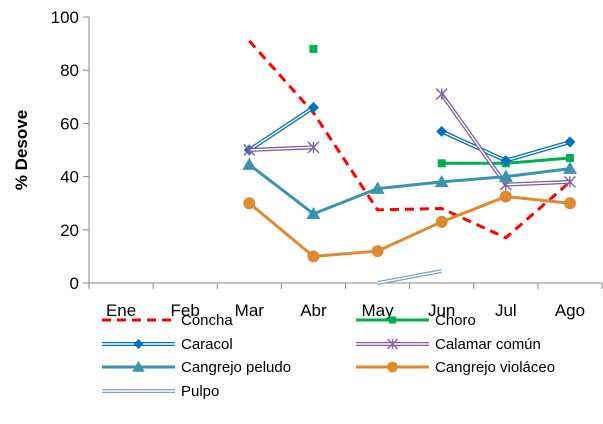 This screenshot has width=603, height=424. What do you see at coordinates (65, 17) in the screenshot?
I see `y-tick-label: 100` at bounding box center [65, 17].